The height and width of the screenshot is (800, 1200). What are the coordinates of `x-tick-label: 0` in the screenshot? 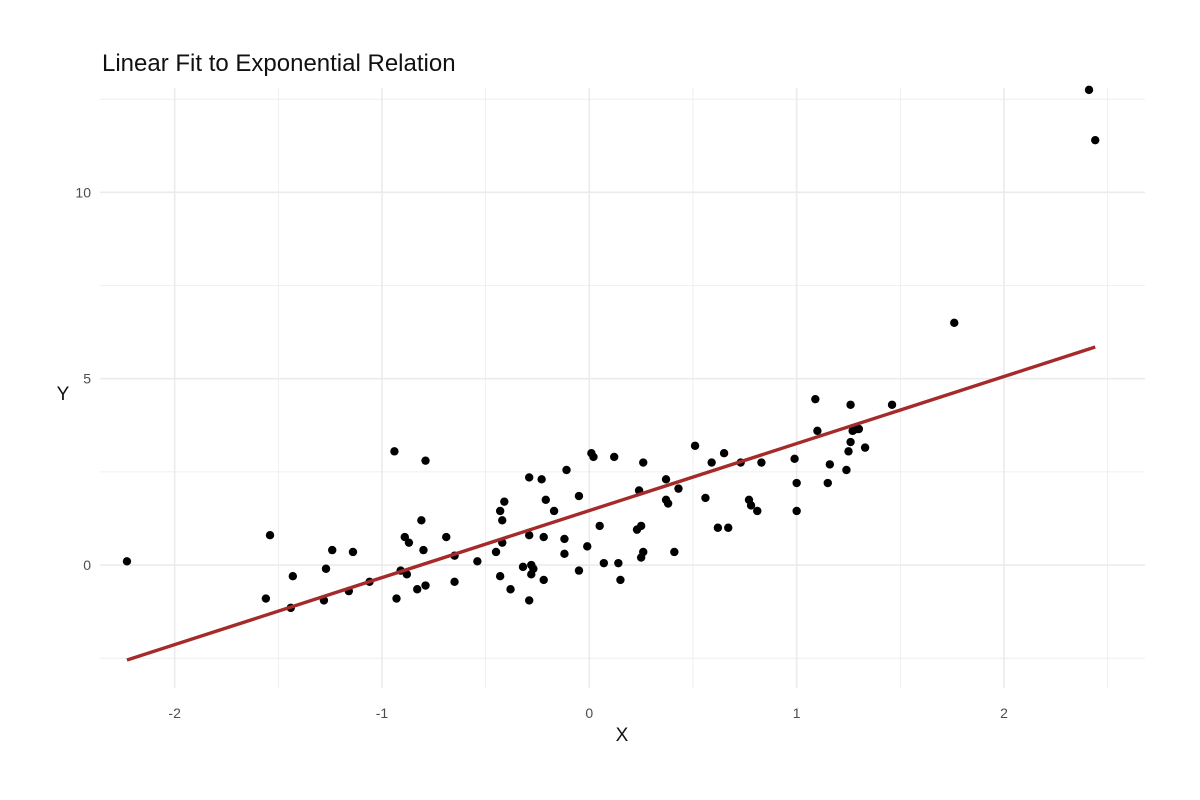 It's located at (589, 713).